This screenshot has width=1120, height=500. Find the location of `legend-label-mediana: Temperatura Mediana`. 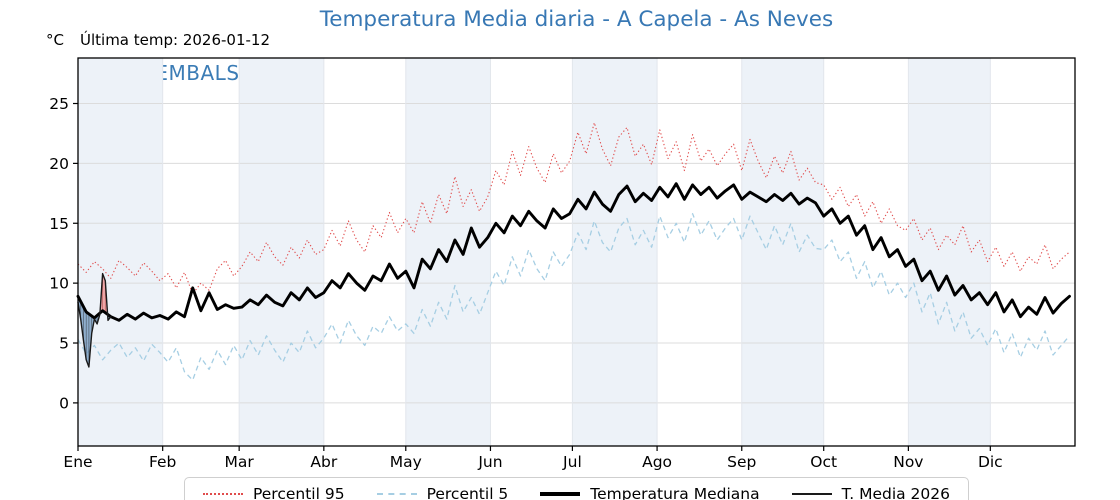

legend-label-mediana: Temperatura Mediana is located at coordinates (675, 492).